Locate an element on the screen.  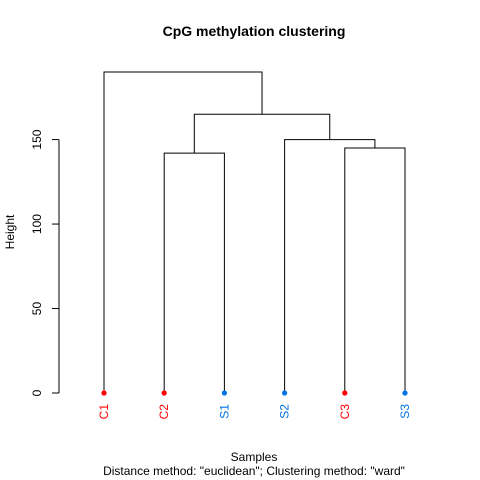
chart-title: CpG methylation clustering is located at coordinates (254, 31).